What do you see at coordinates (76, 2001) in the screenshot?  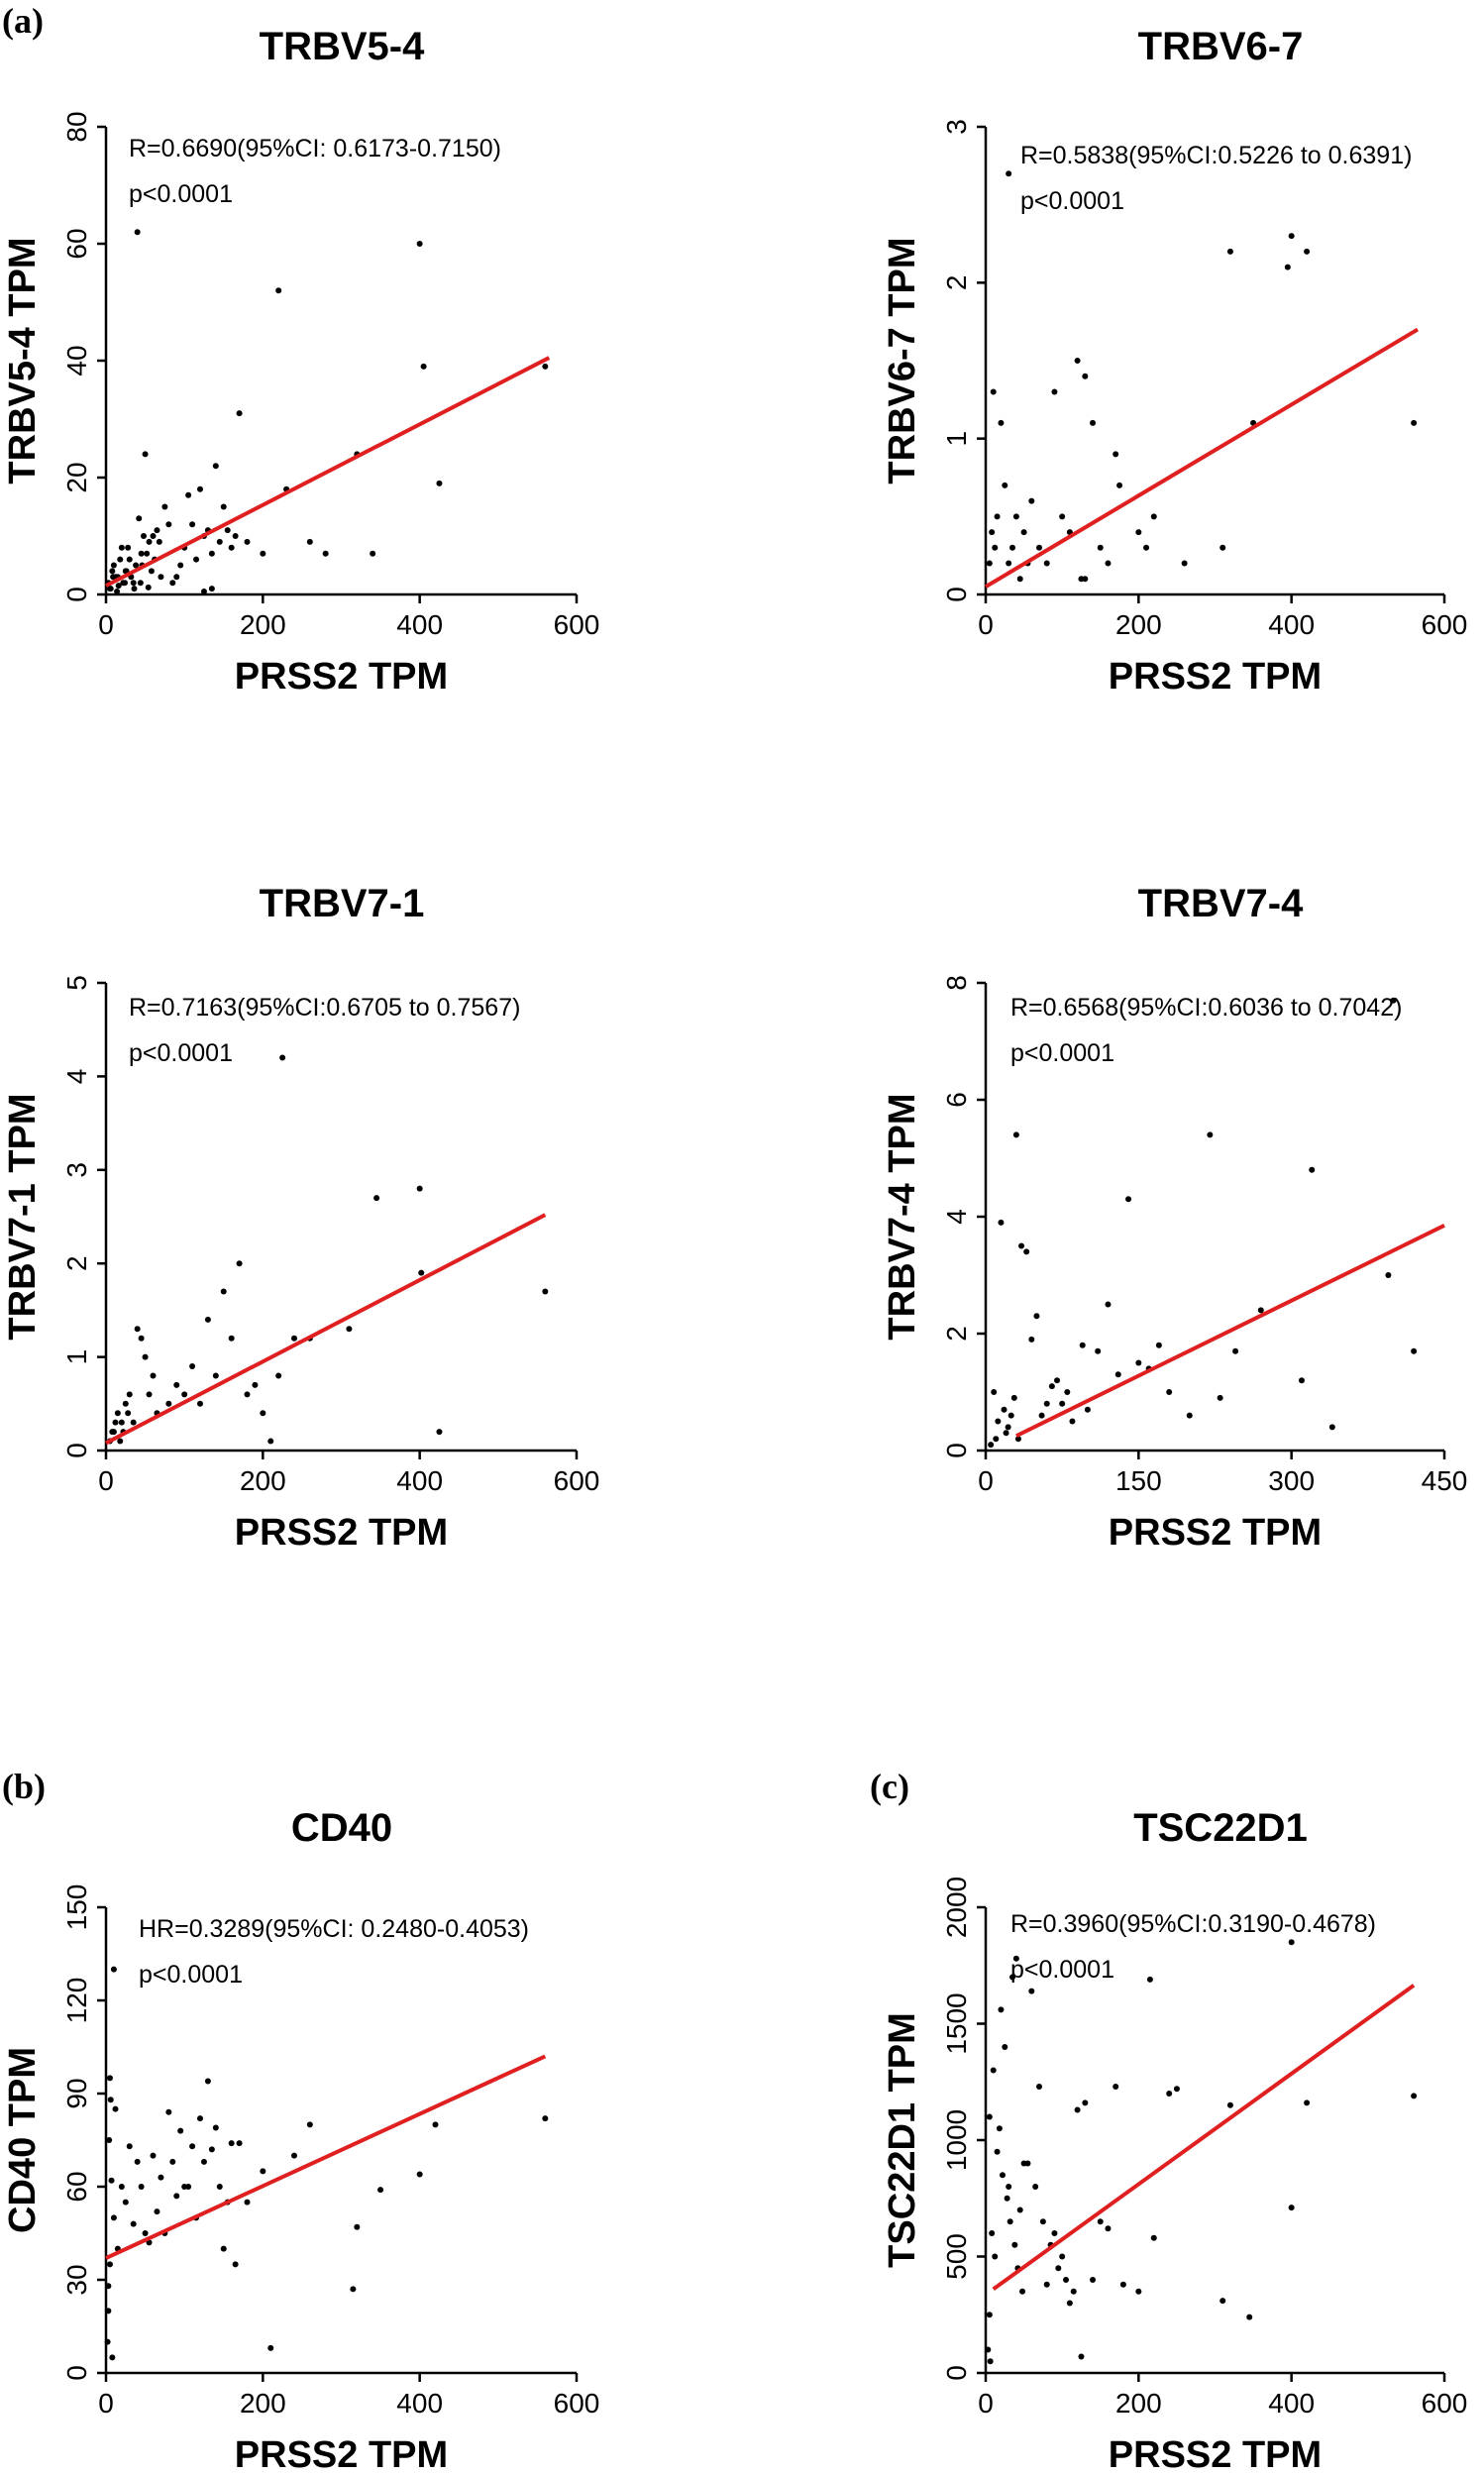 I see `y-tick-label: 120` at bounding box center [76, 2001].